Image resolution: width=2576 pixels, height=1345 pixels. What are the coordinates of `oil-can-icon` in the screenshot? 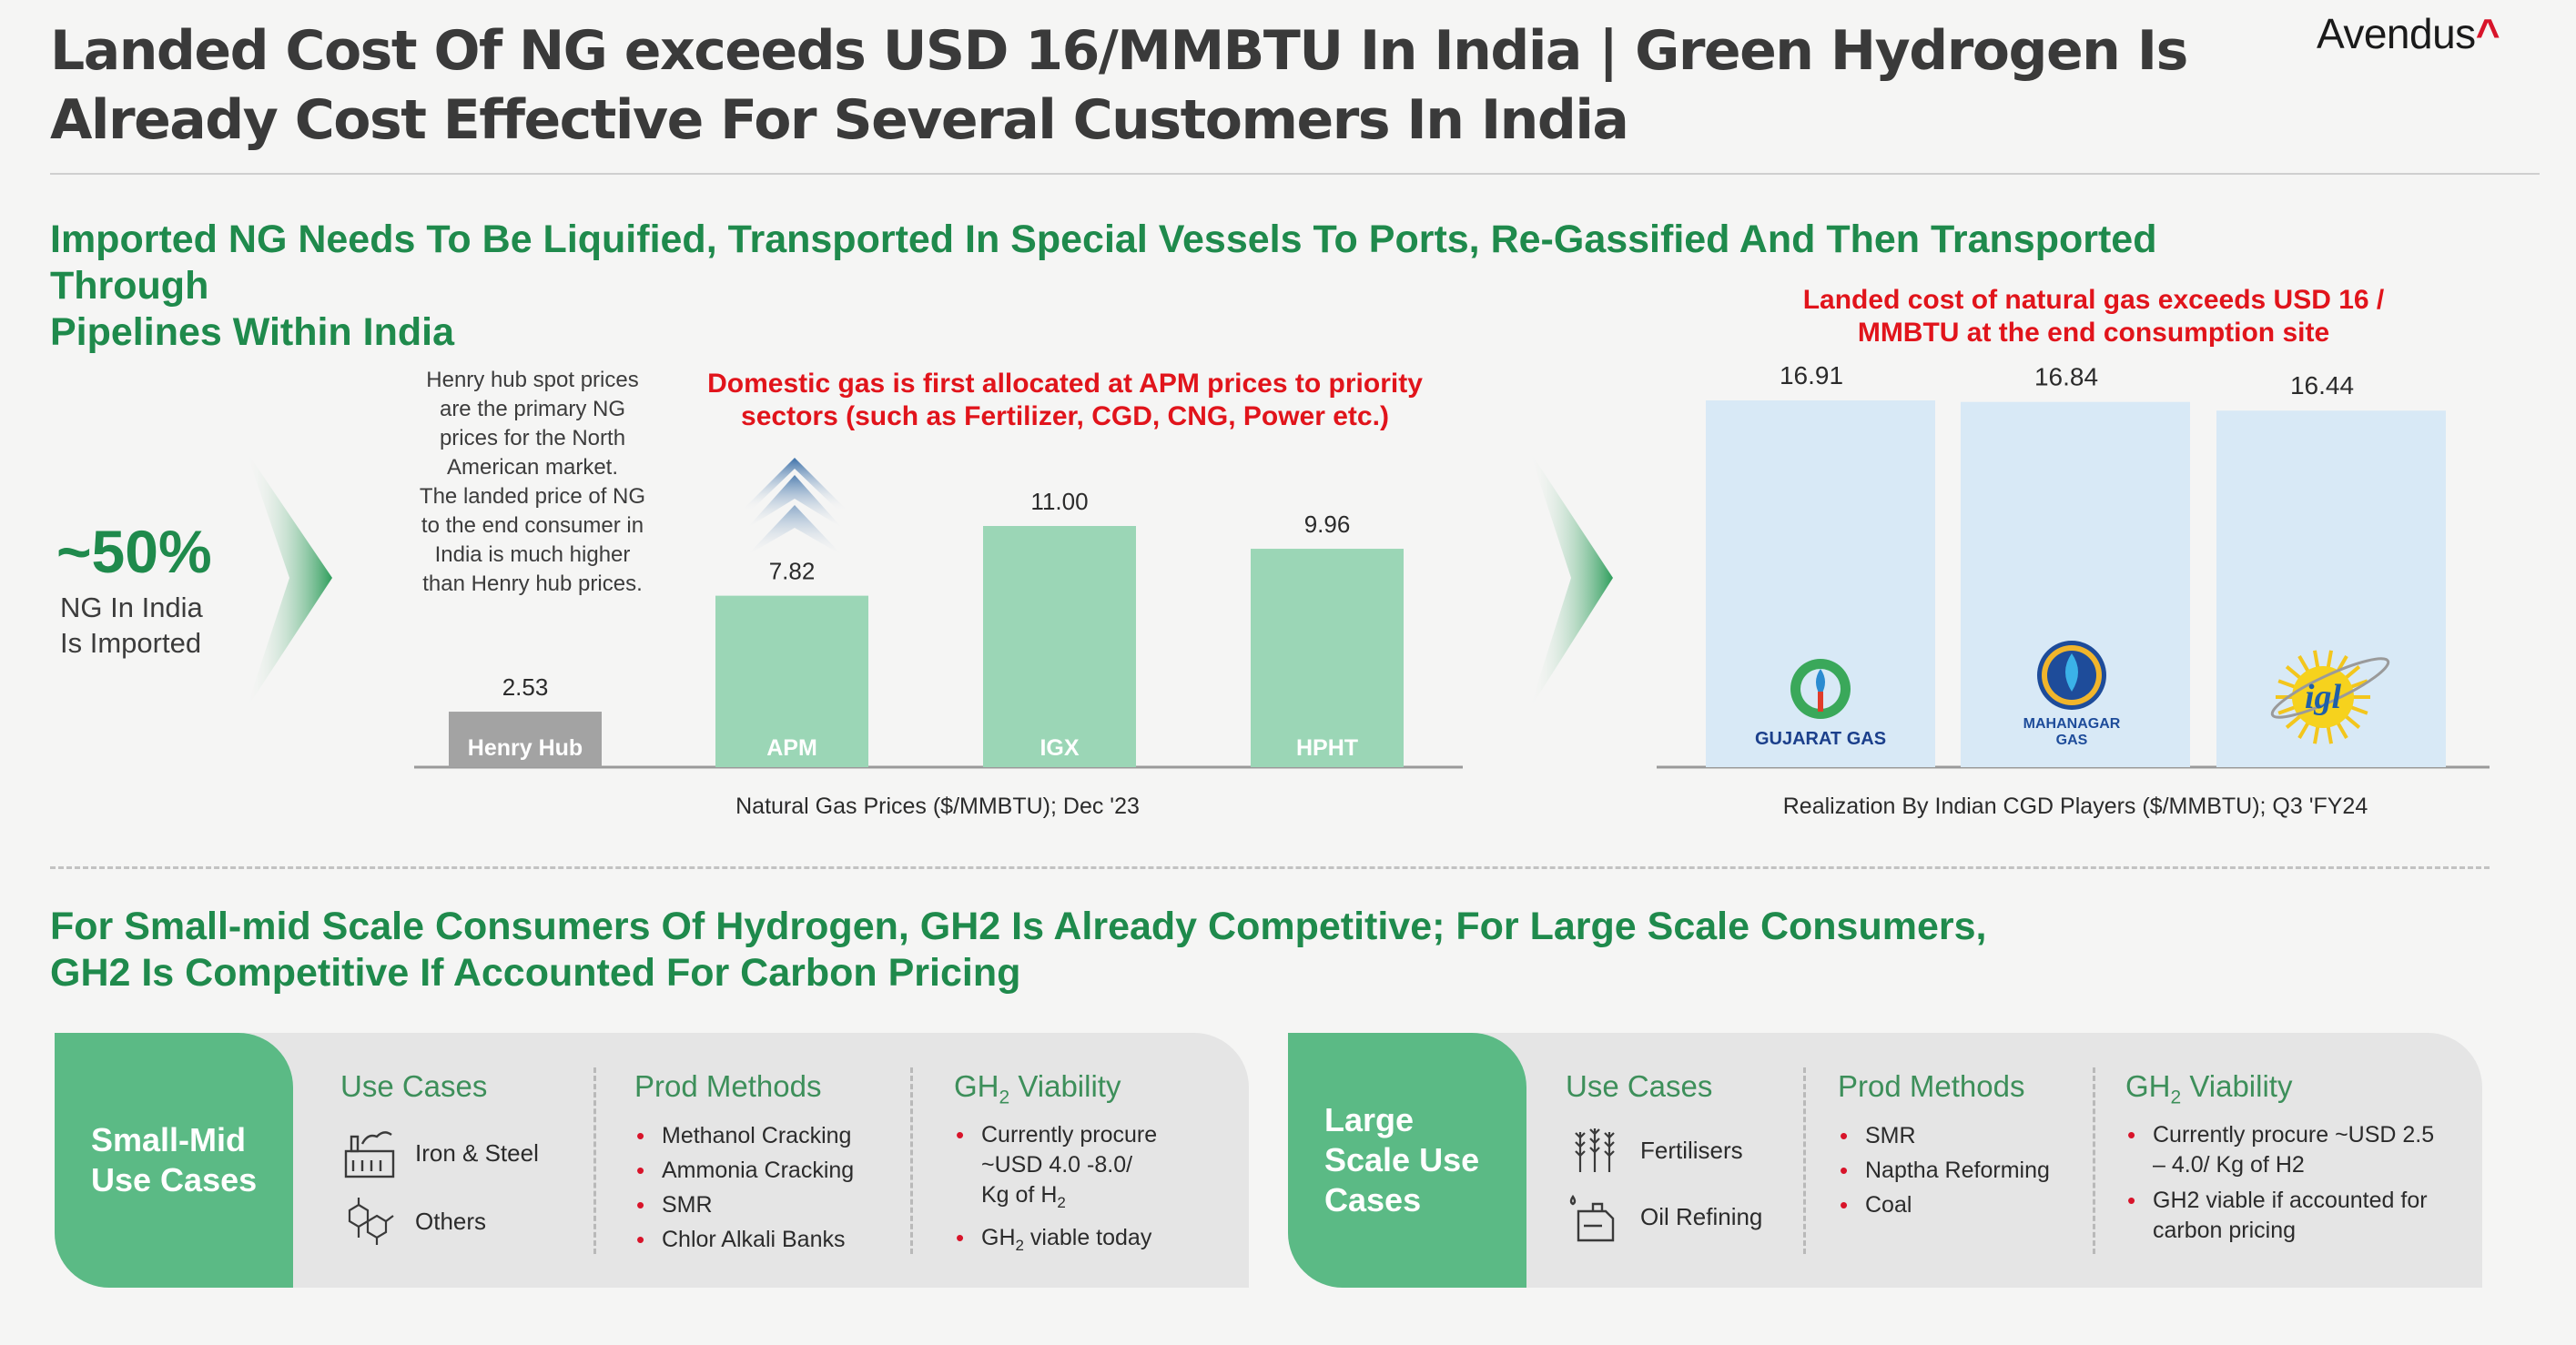 It's located at (1592, 1218).